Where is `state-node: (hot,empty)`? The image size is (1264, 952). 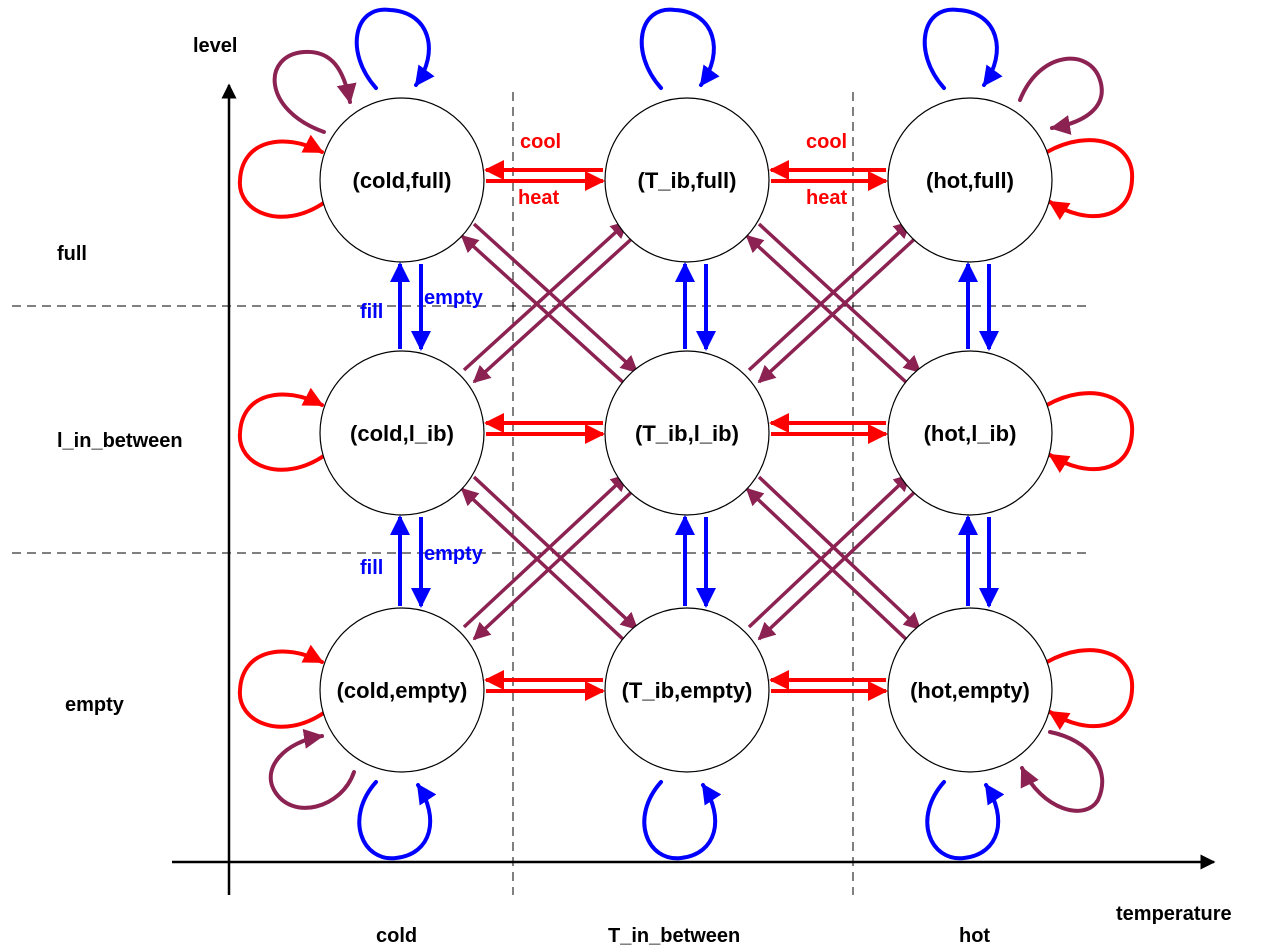
state-node: (hot,empty) is located at coordinates (970, 690).